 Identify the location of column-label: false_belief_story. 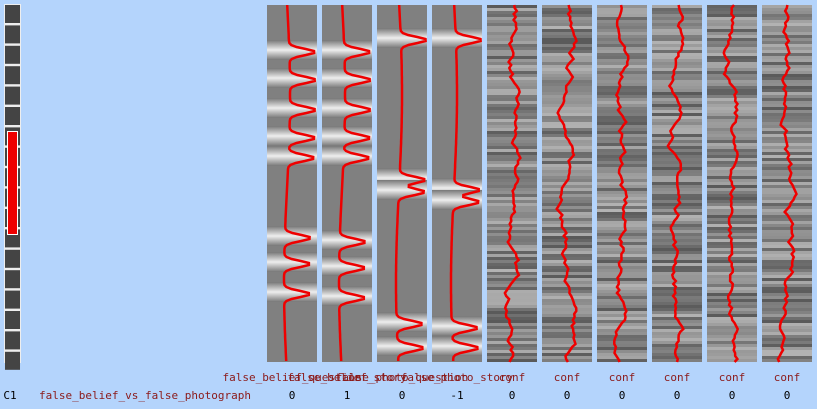
(347, 377).